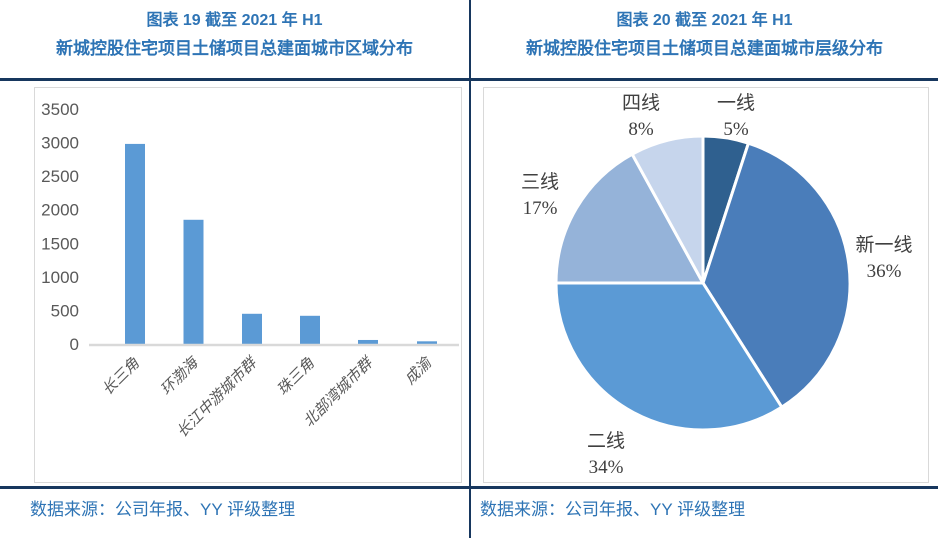  What do you see at coordinates (704, 79) in the screenshot?
I see `title-rule-right` at bounding box center [704, 79].